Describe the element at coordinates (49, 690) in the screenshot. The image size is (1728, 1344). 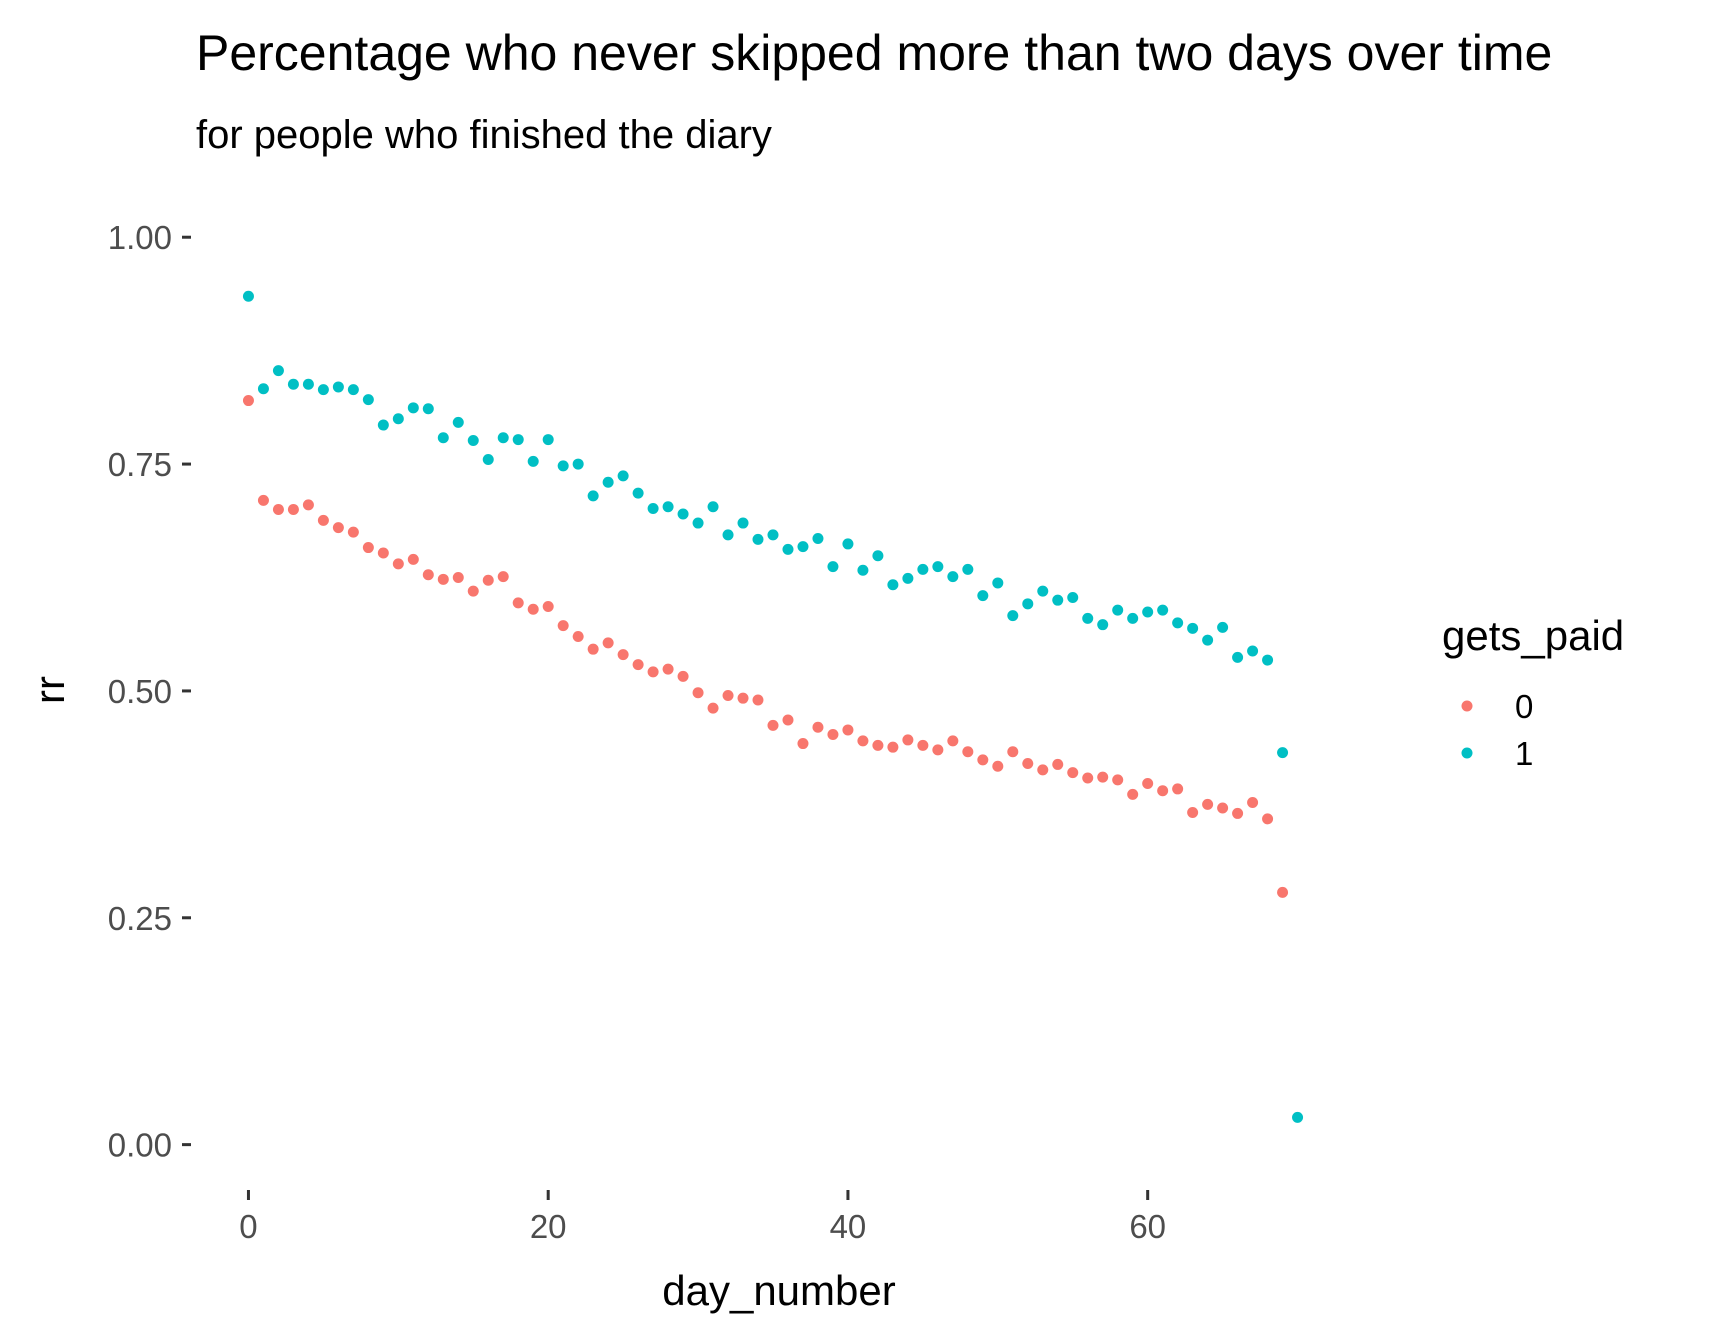
I see `y-axis-label: rr` at that location.